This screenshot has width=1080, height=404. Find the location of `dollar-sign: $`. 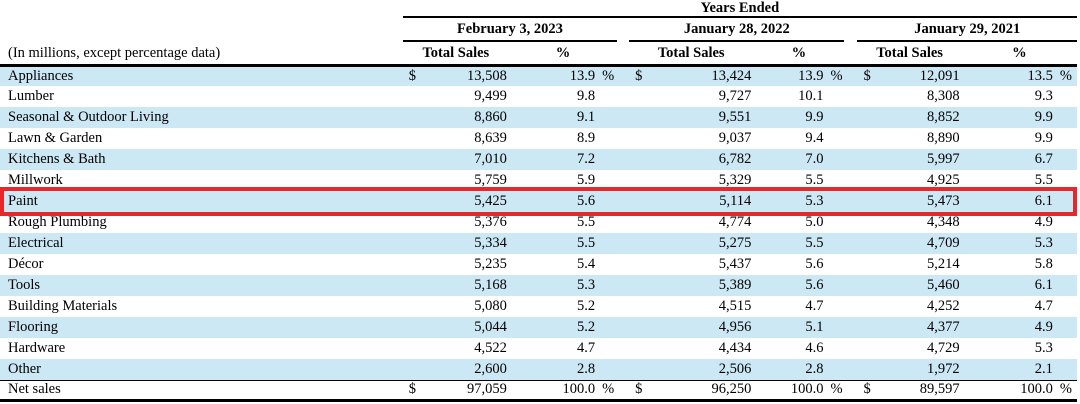

dollar-sign: $ is located at coordinates (641, 390).